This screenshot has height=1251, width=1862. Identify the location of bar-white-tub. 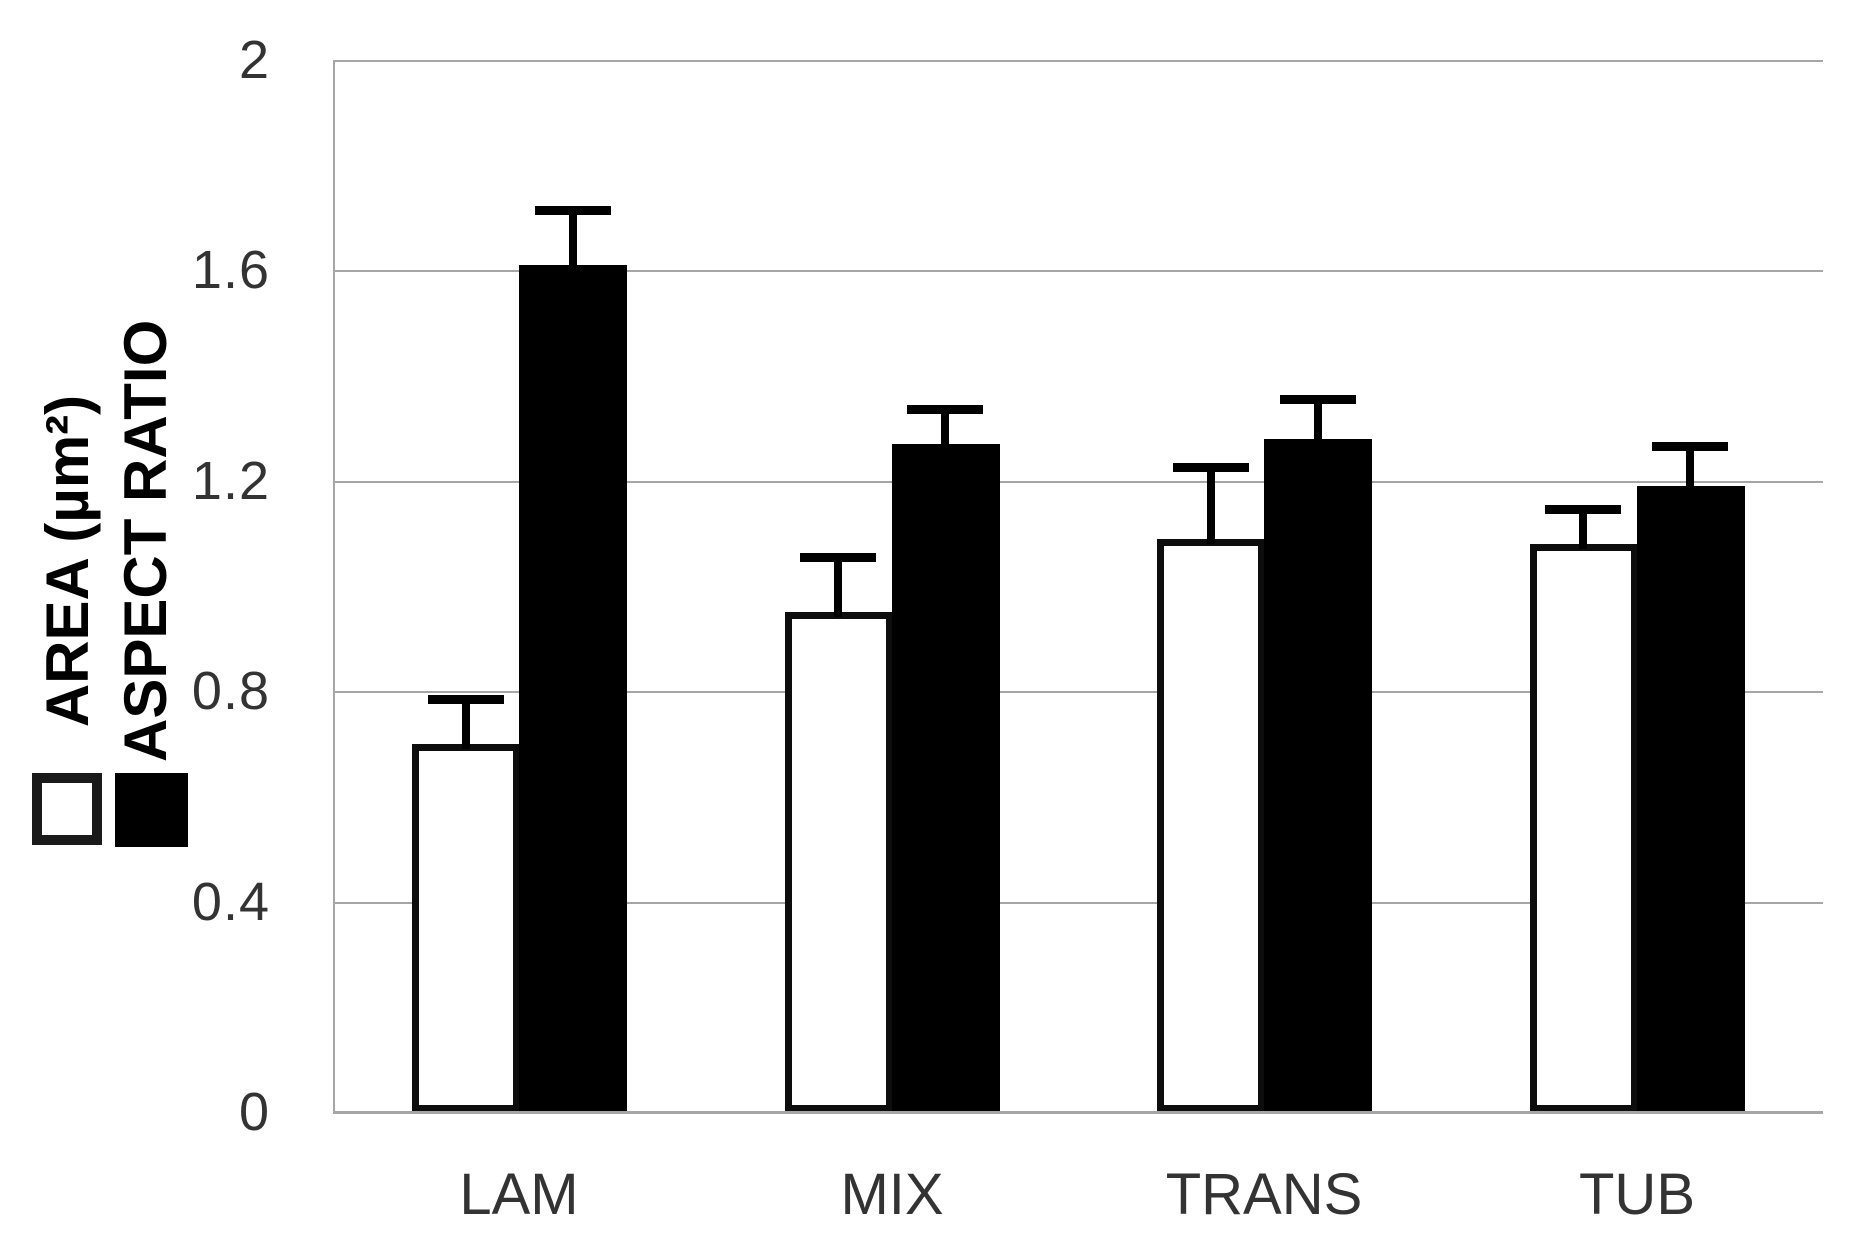
(1584, 828).